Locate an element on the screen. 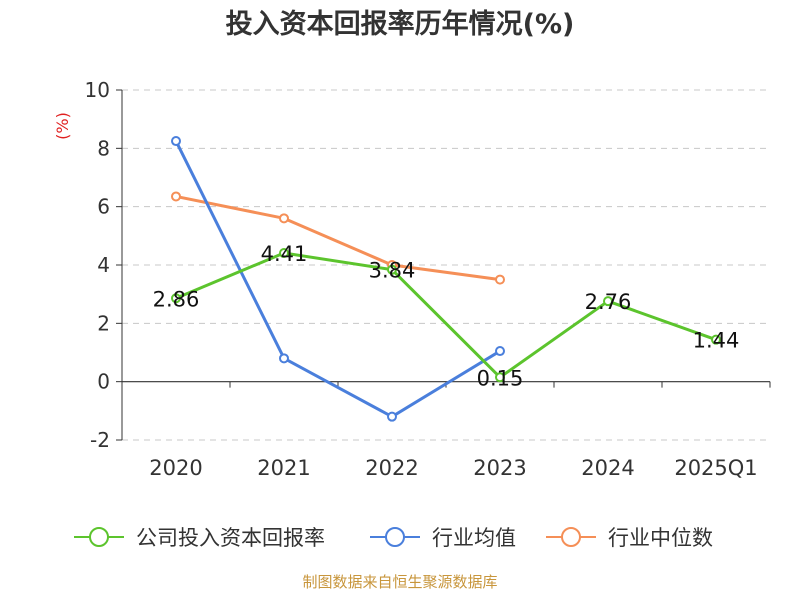  data-label: 3.84 is located at coordinates (392, 271).